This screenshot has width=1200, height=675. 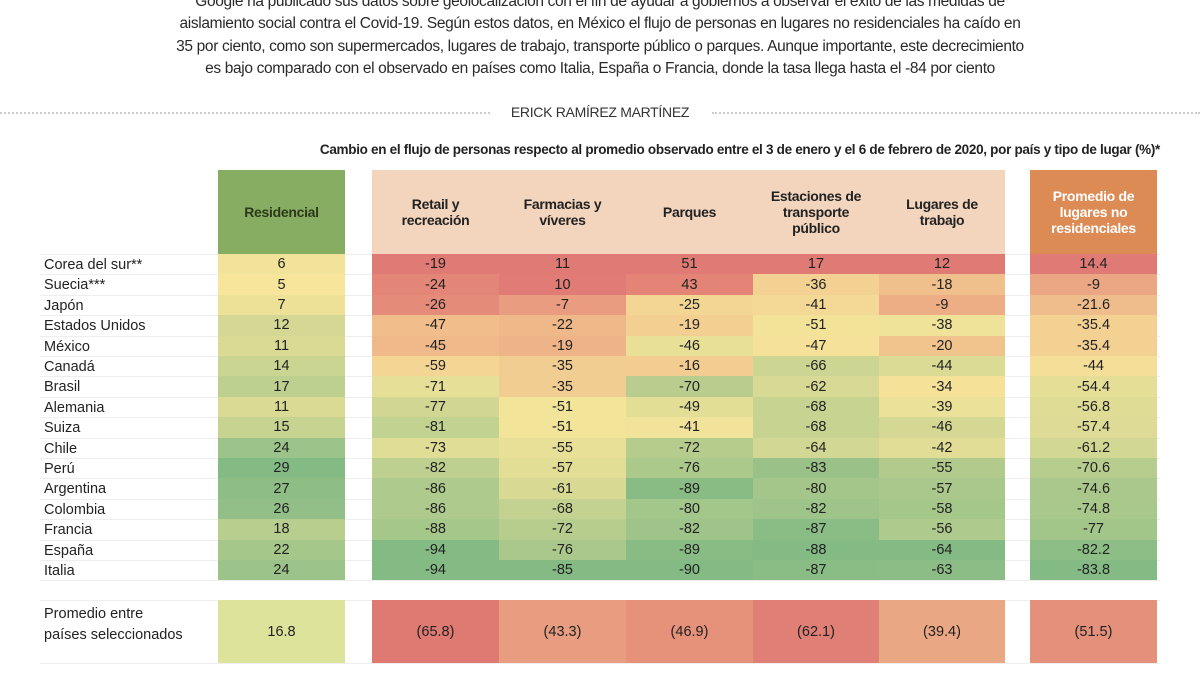 What do you see at coordinates (1093, 570) in the screenshot?
I see `table-cell: -83.8` at bounding box center [1093, 570].